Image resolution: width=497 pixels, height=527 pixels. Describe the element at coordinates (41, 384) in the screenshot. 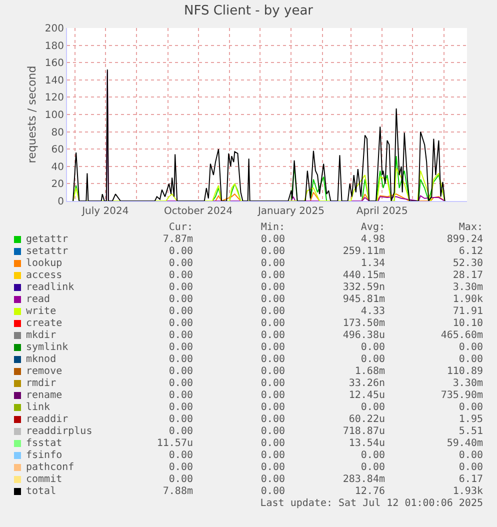

I see `legend-label: rmdir` at that location.